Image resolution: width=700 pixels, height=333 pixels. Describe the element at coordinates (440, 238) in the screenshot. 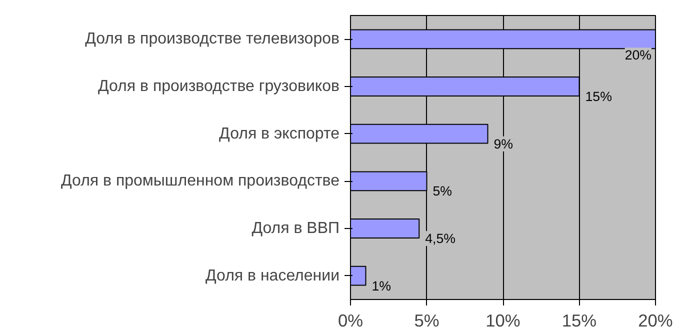

I see `data-label: 4,5%` at that location.